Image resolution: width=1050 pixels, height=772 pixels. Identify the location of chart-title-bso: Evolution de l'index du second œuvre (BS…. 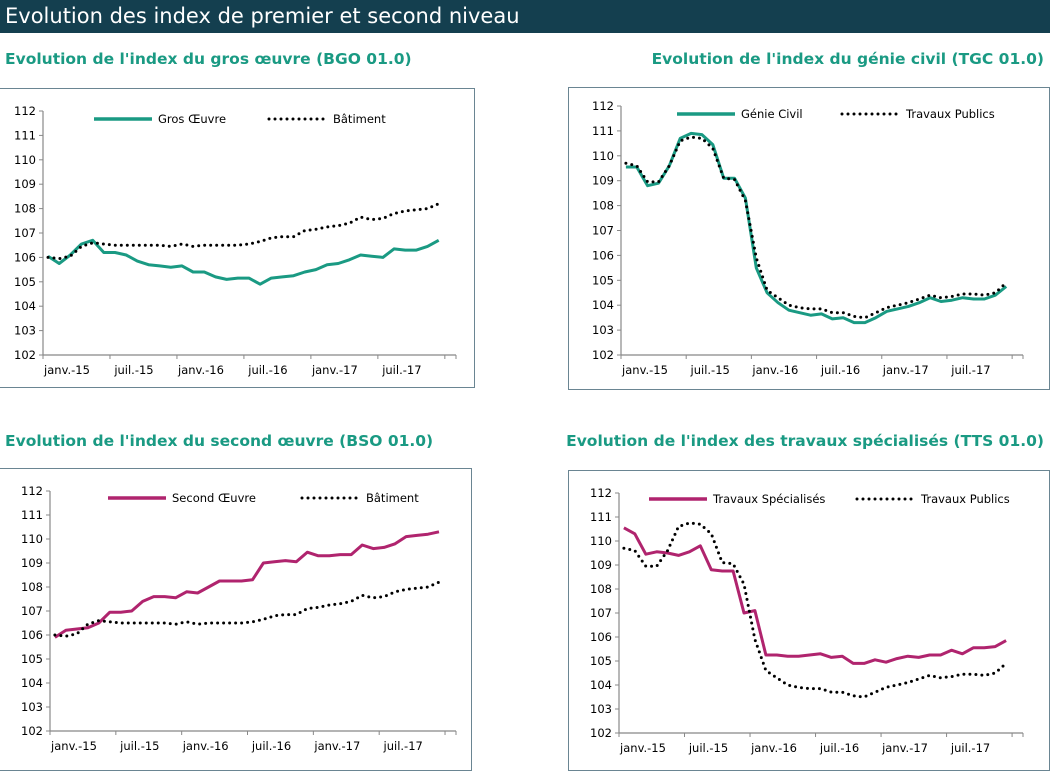
(219, 441).